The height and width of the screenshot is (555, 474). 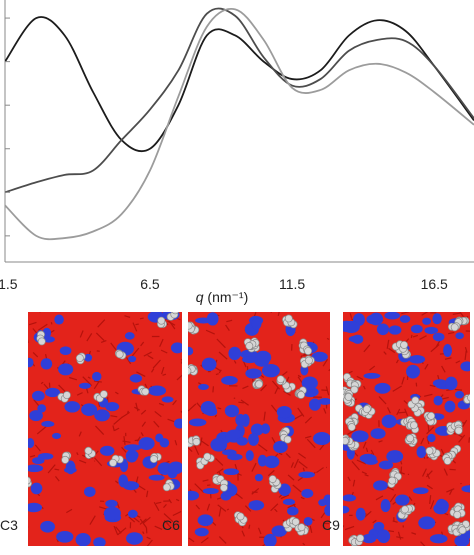 I want to click on x-tick-label: 11.5, so click(x=292, y=284).